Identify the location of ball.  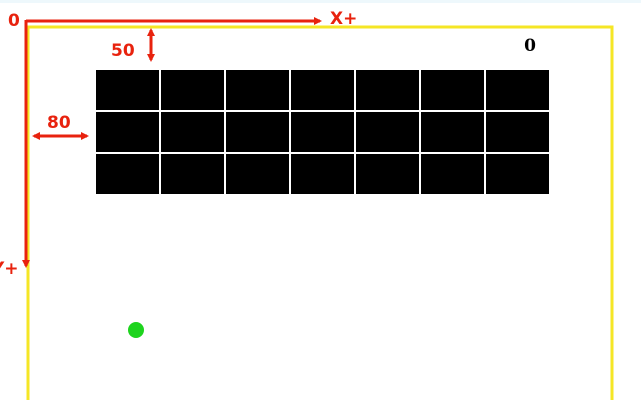
(136, 330).